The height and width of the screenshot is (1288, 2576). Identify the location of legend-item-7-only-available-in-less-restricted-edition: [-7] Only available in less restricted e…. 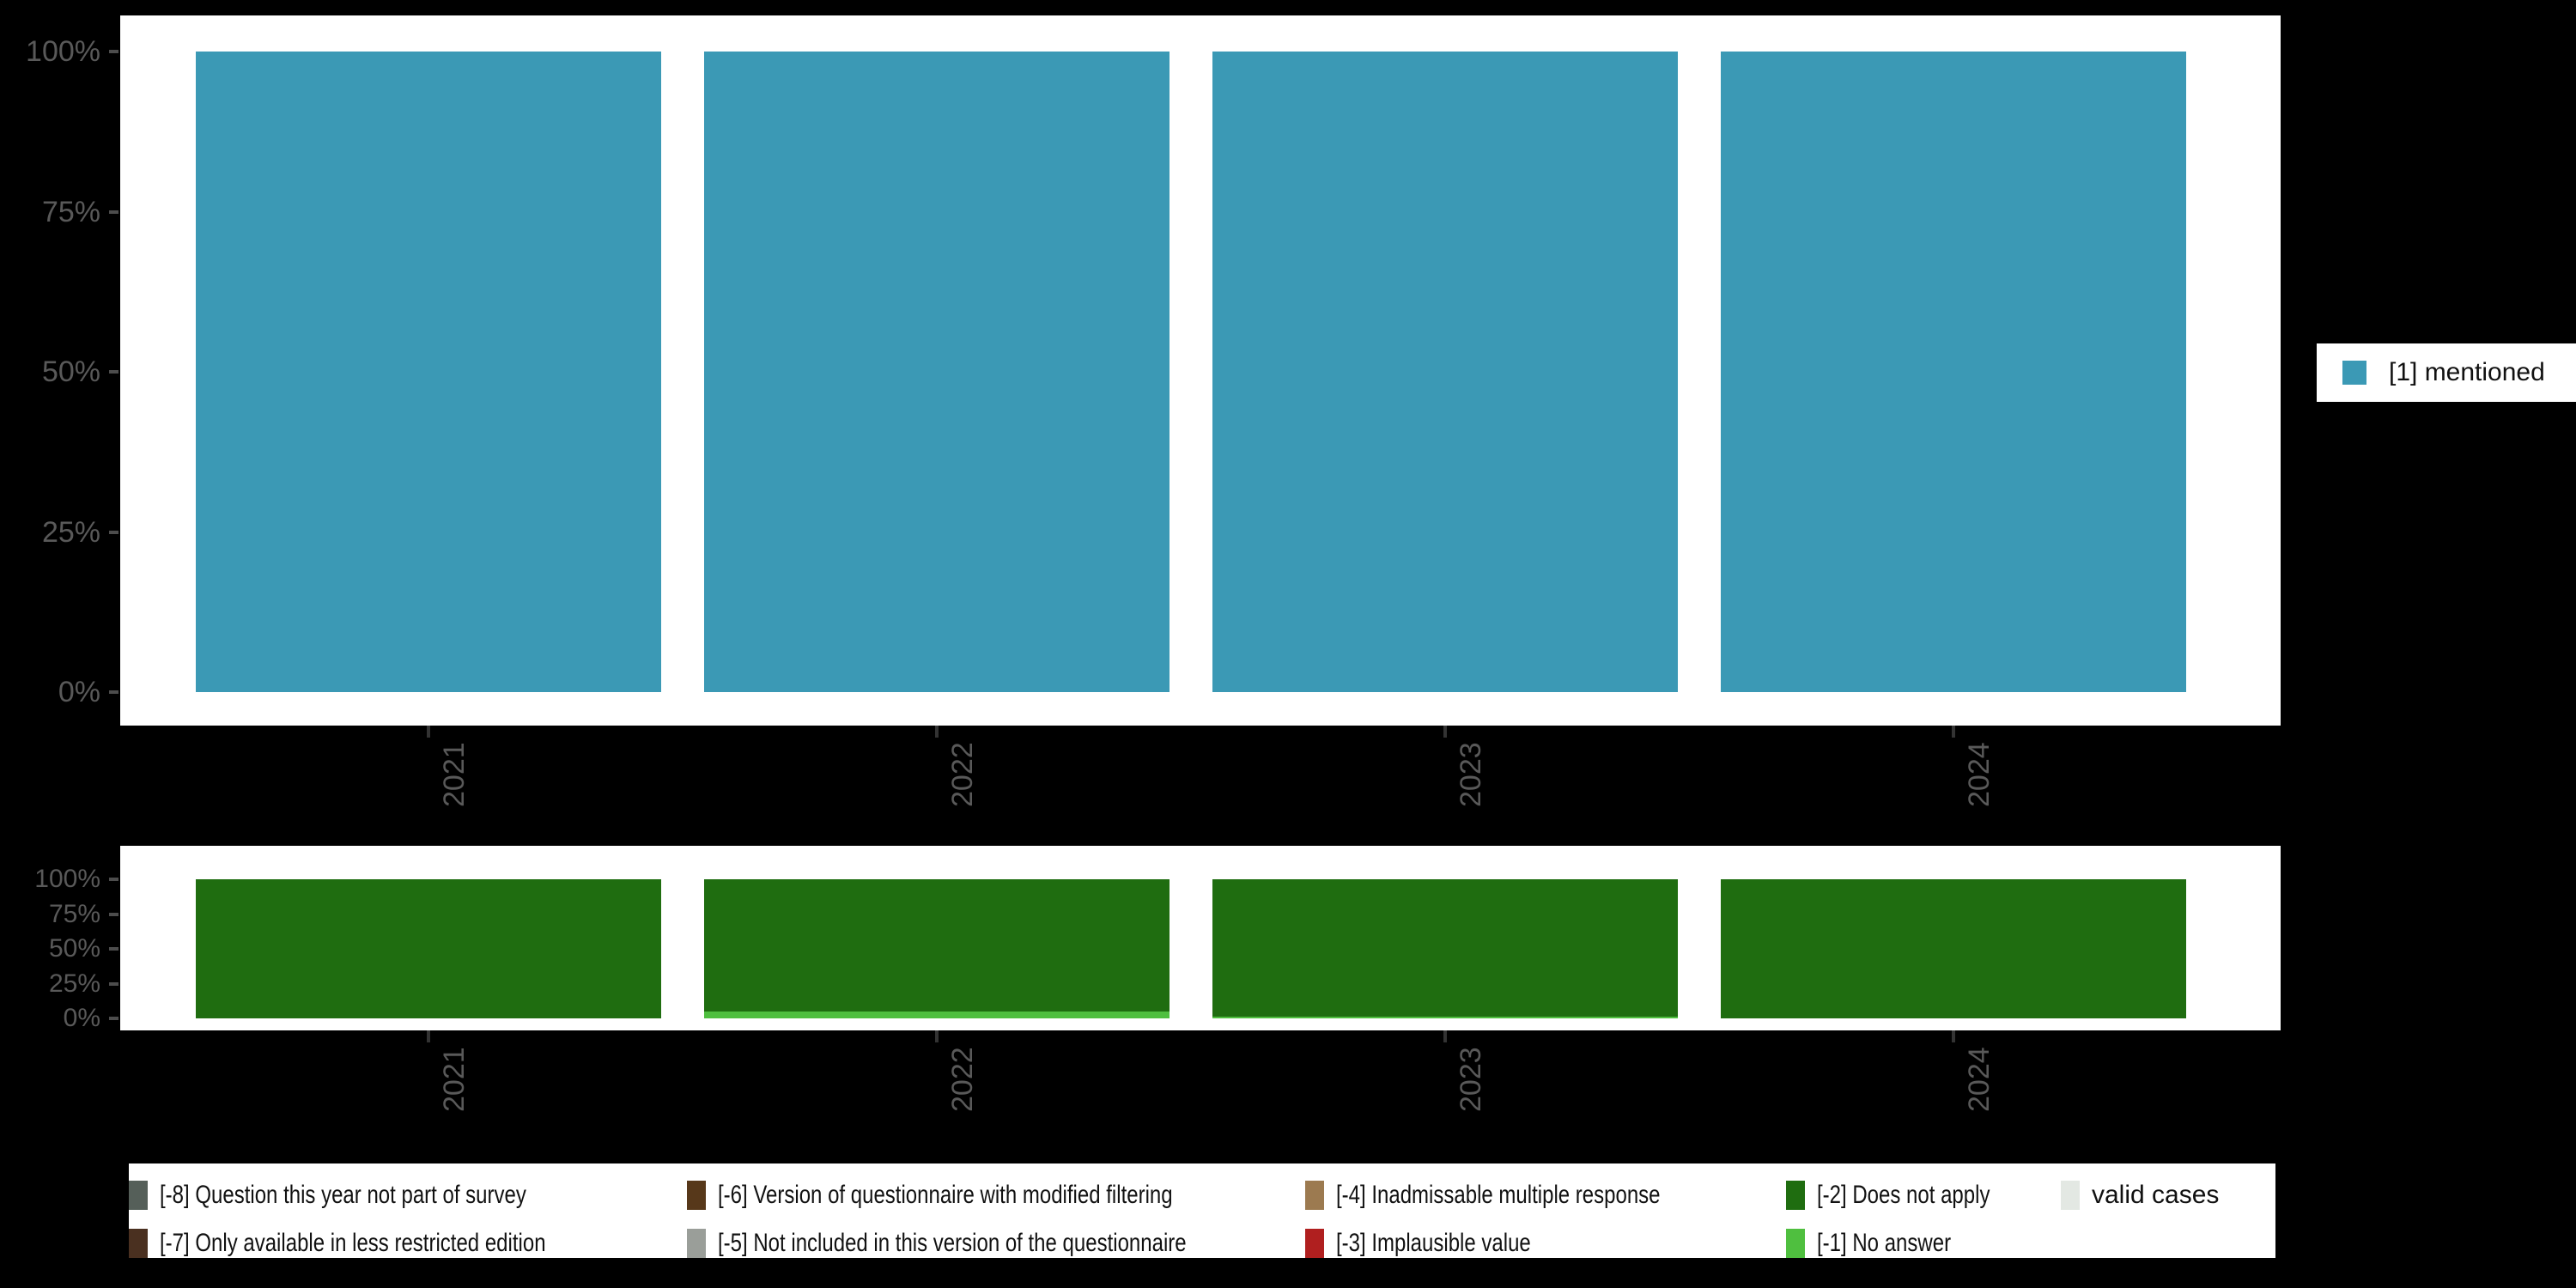
(386, 1243).